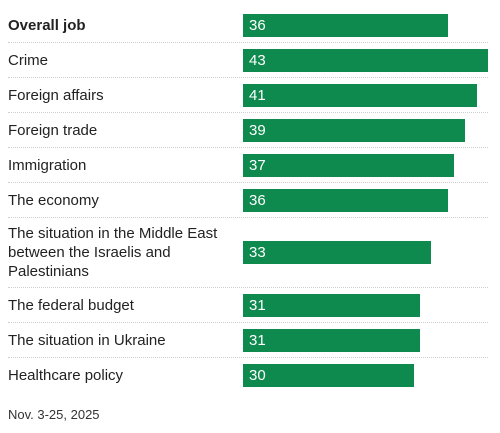 The width and height of the screenshot is (500, 433). Describe the element at coordinates (360, 95) in the screenshot. I see `bar: 41` at that location.